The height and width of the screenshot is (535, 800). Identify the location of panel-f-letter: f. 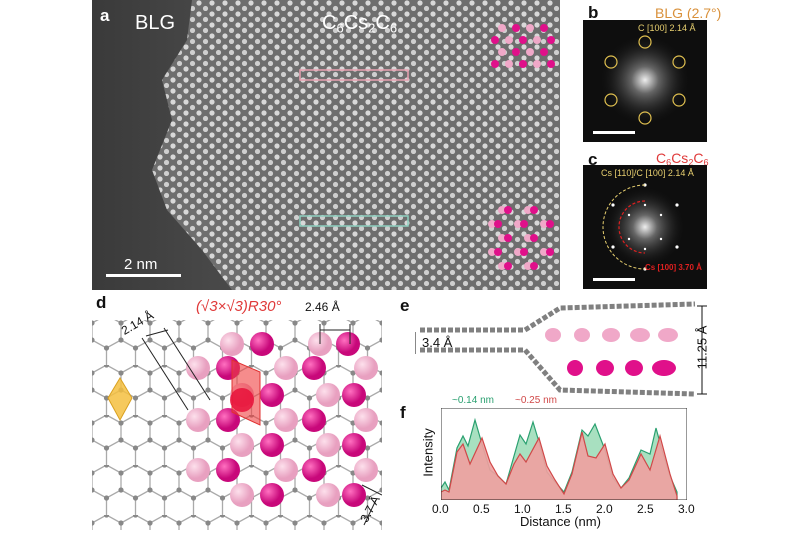
(403, 412).